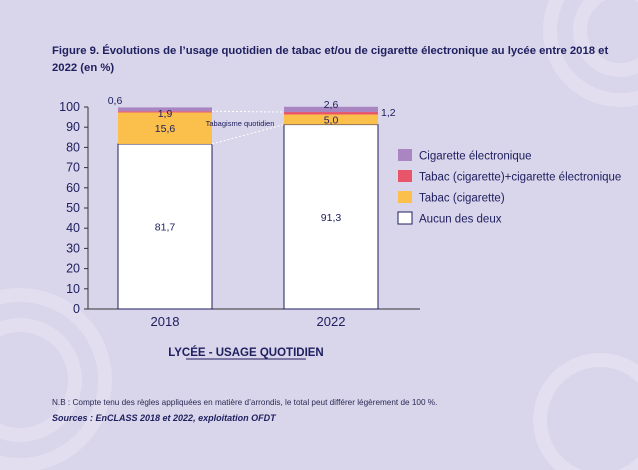 The width and height of the screenshot is (638, 470). What do you see at coordinates (520, 178) in the screenshot?
I see `legend-label-tabac_plus_ecig: Tabac (cigarette)+cigarette électronique` at bounding box center [520, 178].